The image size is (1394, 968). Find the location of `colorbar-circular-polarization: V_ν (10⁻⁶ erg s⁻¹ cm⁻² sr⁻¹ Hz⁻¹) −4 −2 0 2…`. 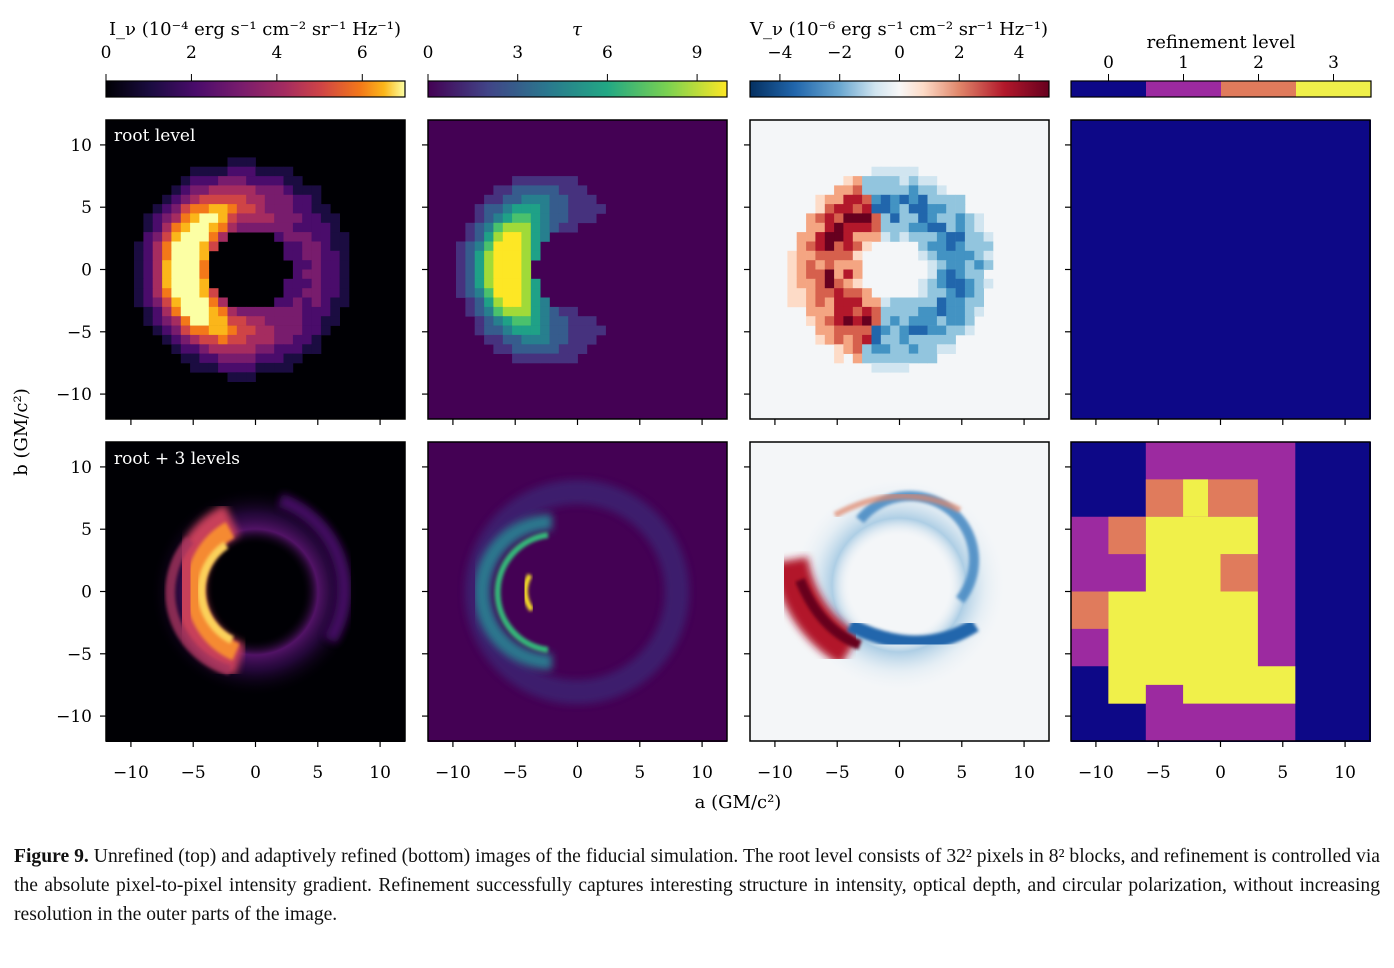

colorbar-circular-polarization: V_ν (10⁻⁶ erg s⁻¹ cm⁻² sr⁻¹ Hz⁻¹) −4 −2 0 2… is located at coordinates (899, 58).